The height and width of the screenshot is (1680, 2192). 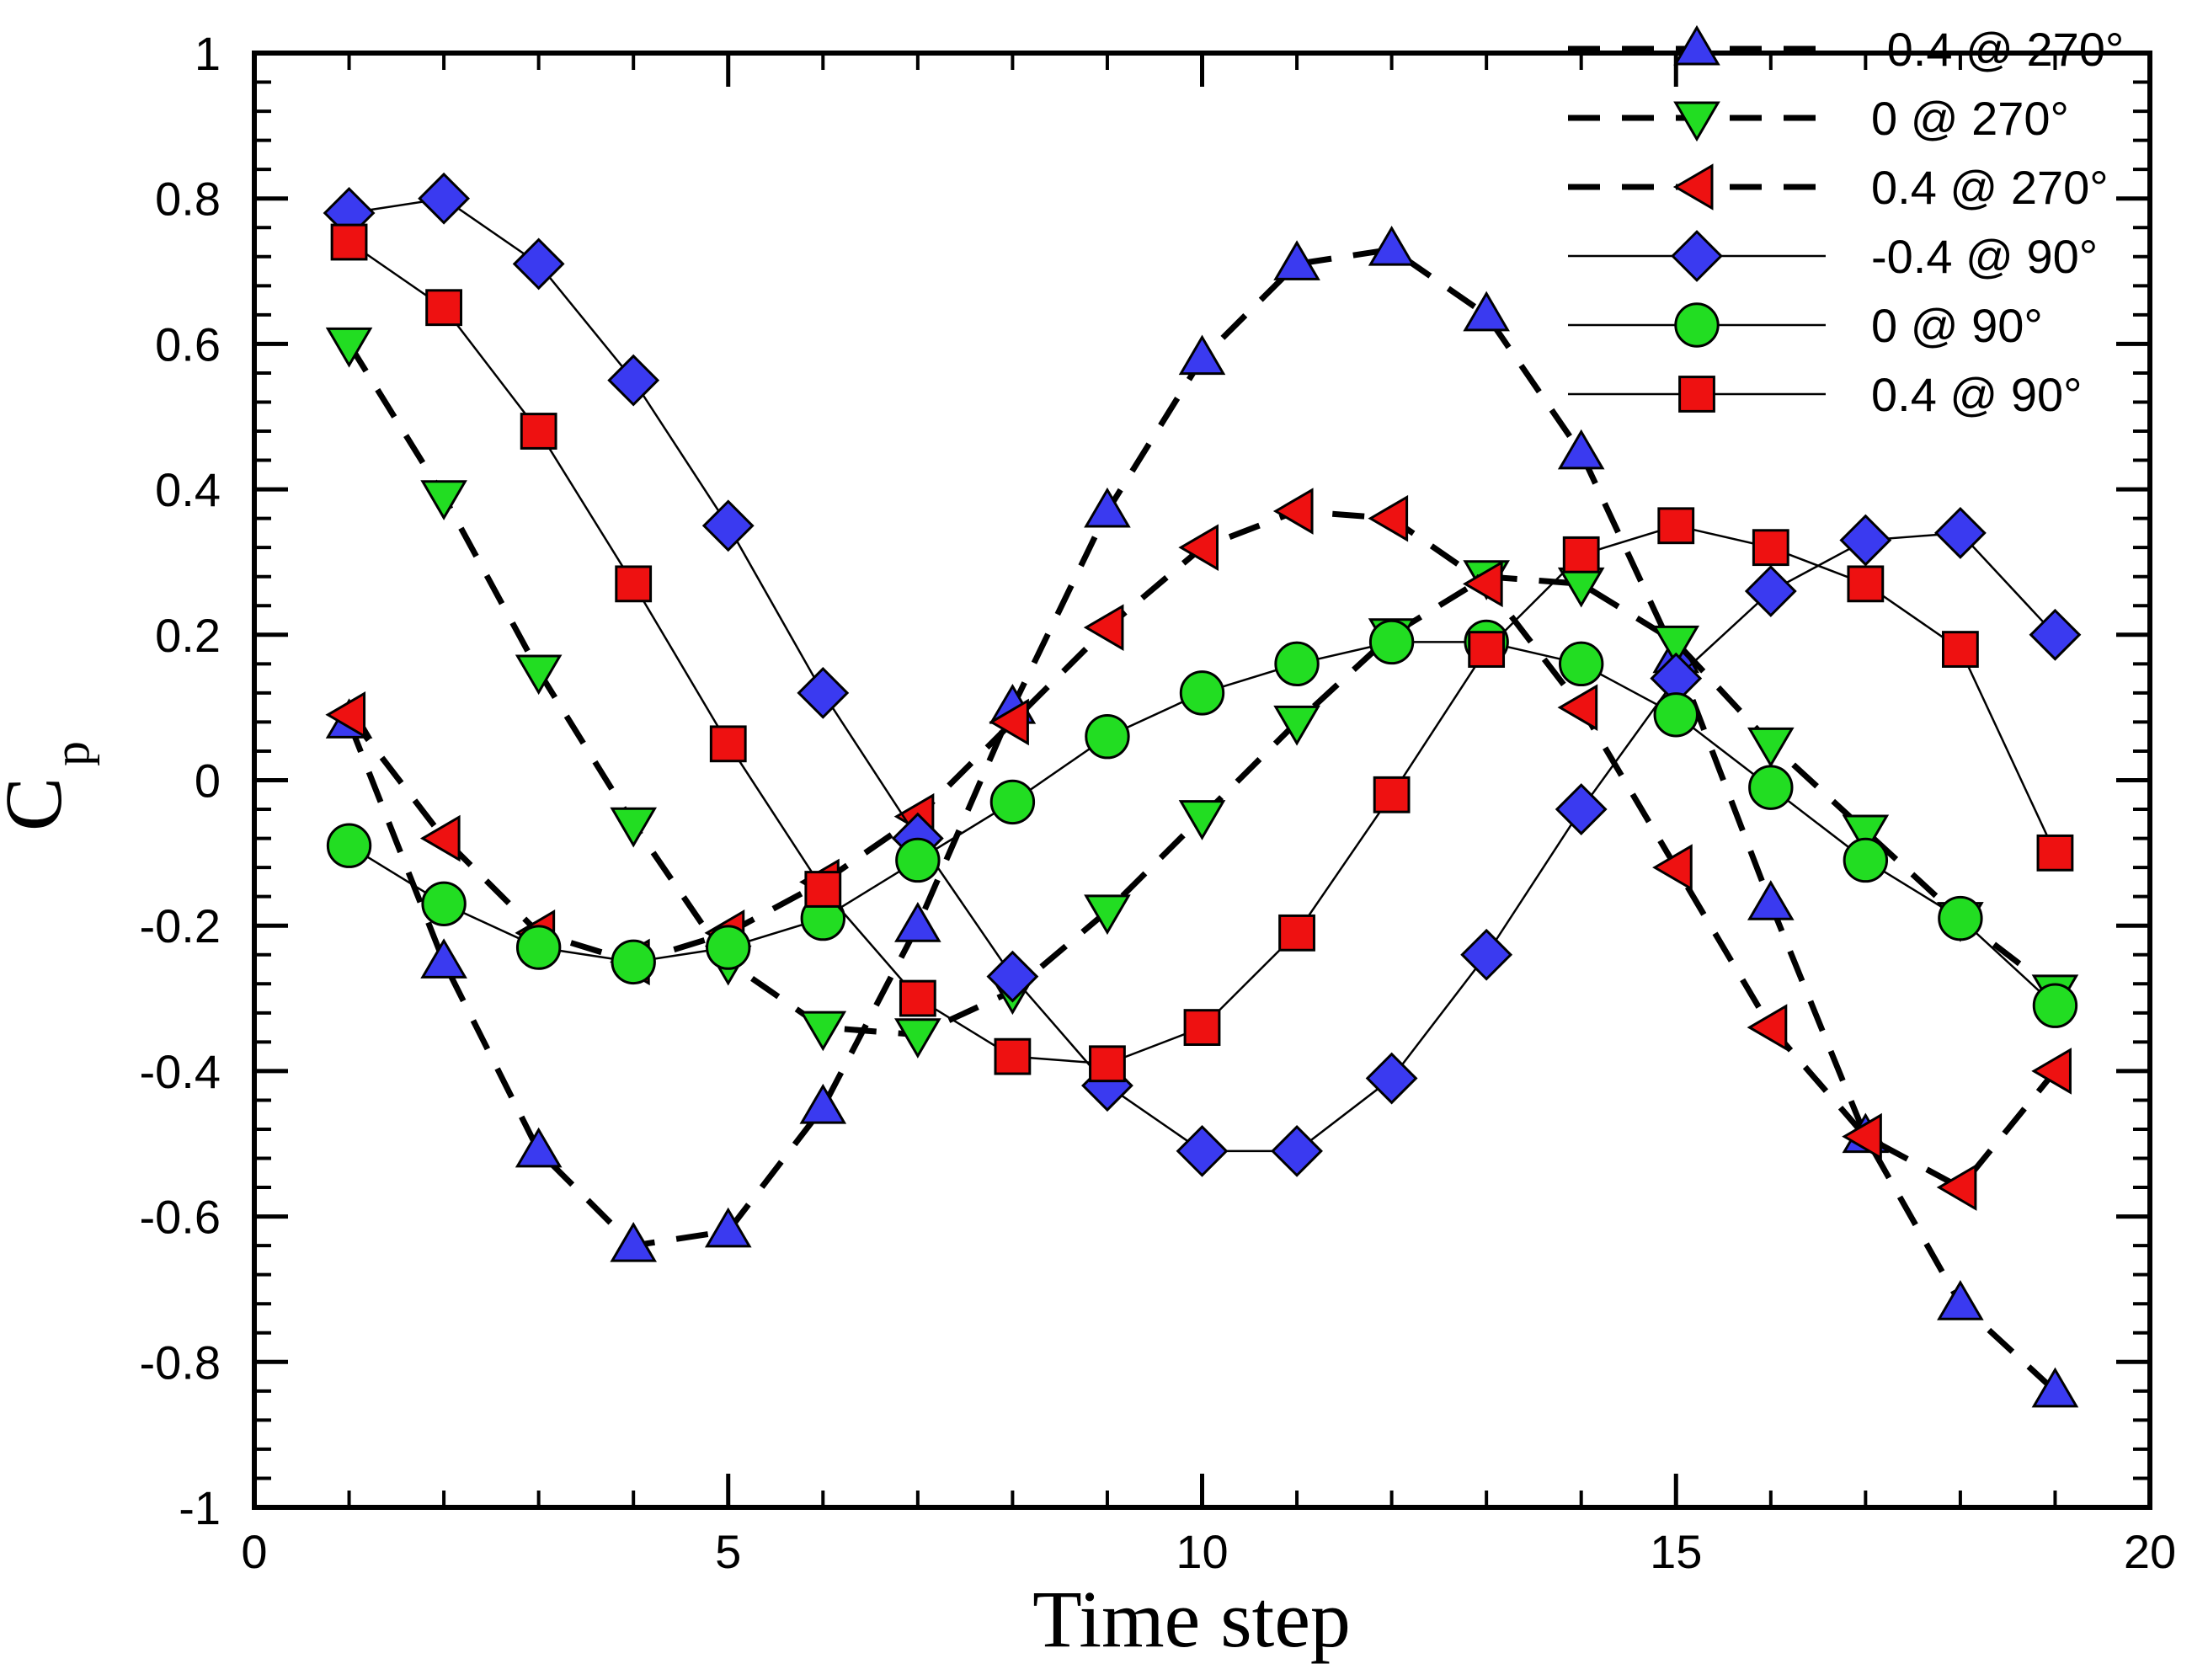 What do you see at coordinates (1977, 394) in the screenshot?
I see `legend-label: 0.4 @ 90°` at bounding box center [1977, 394].